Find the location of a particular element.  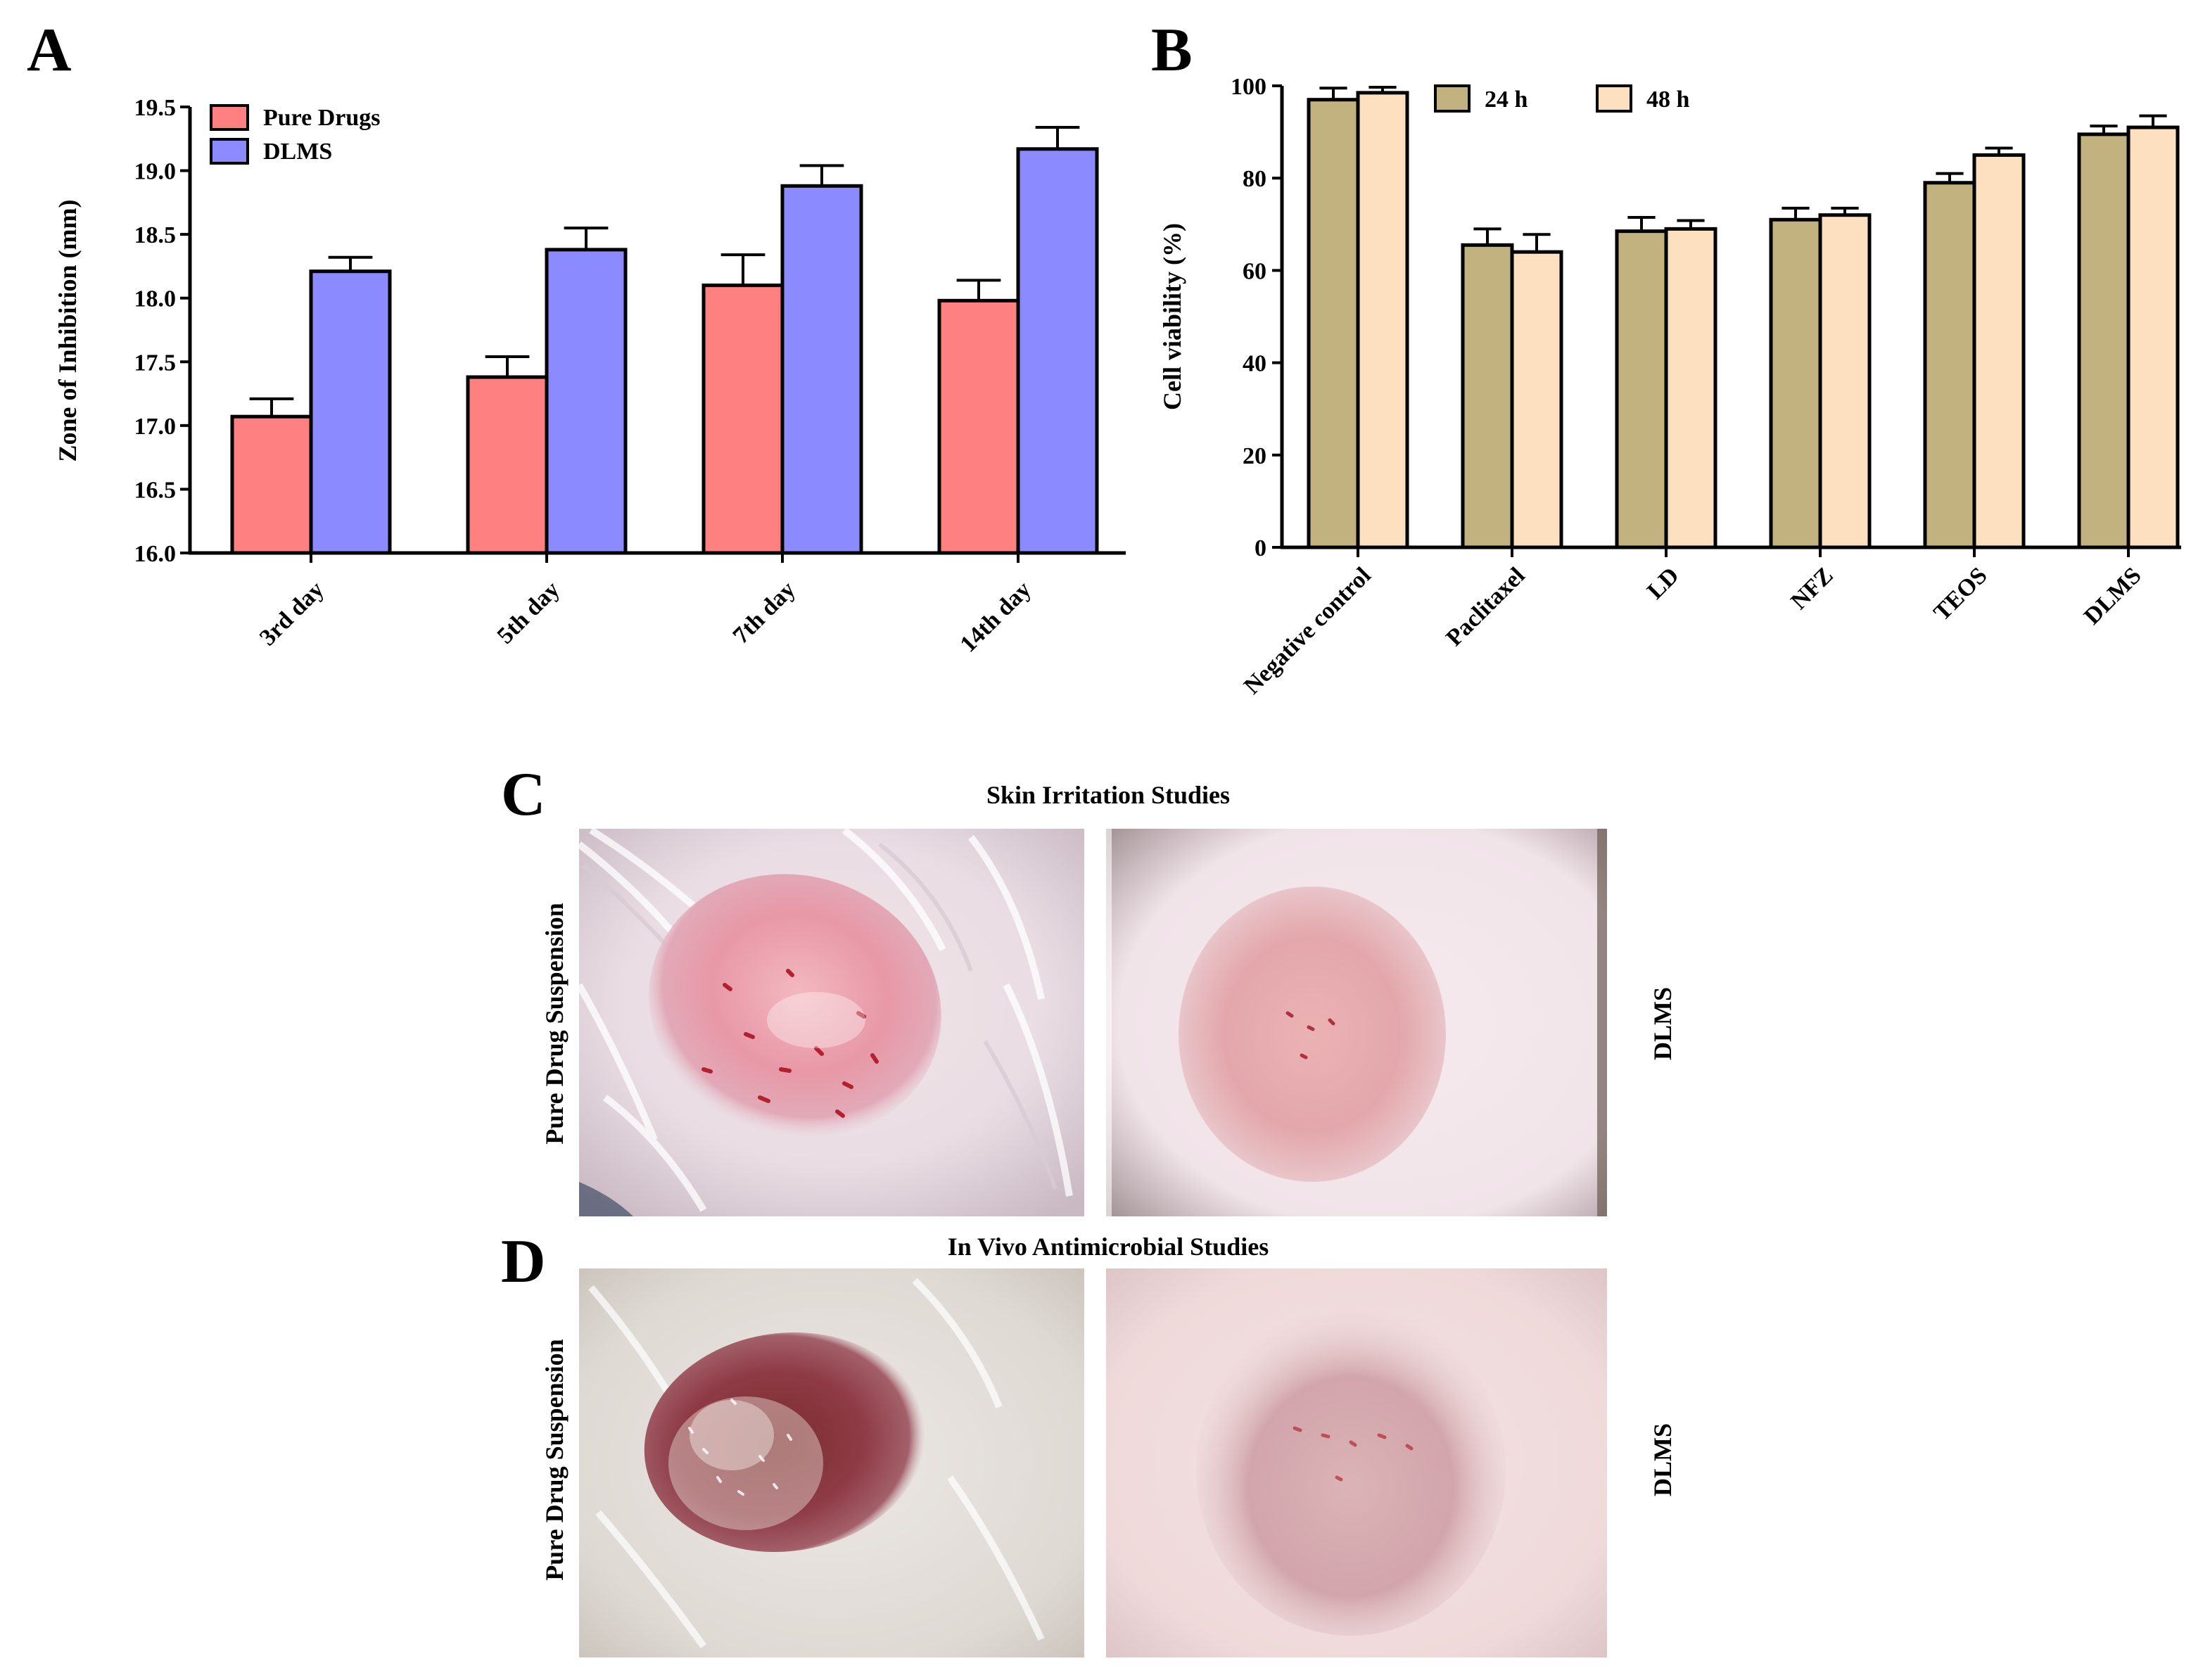

legend-label: DLMS is located at coordinates (297, 152).